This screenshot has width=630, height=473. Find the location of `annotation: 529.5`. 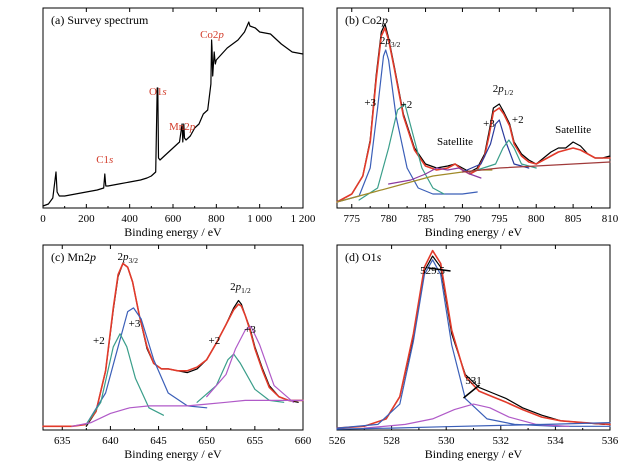

annotation: 529.5 is located at coordinates (432, 271).